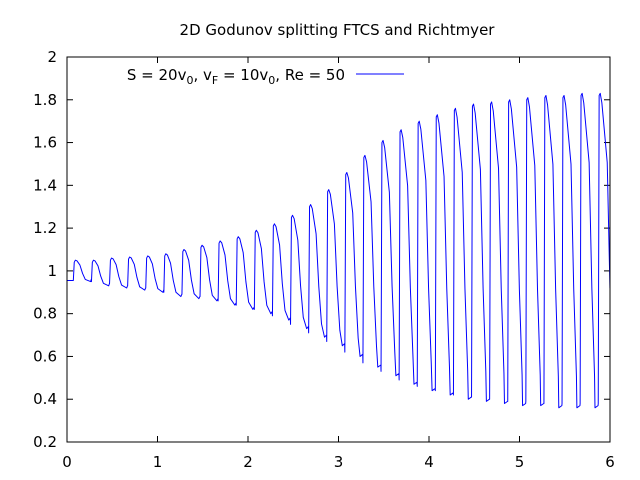  Describe the element at coordinates (45, 185) in the screenshot. I see `y-tick-label: 1.4` at that location.